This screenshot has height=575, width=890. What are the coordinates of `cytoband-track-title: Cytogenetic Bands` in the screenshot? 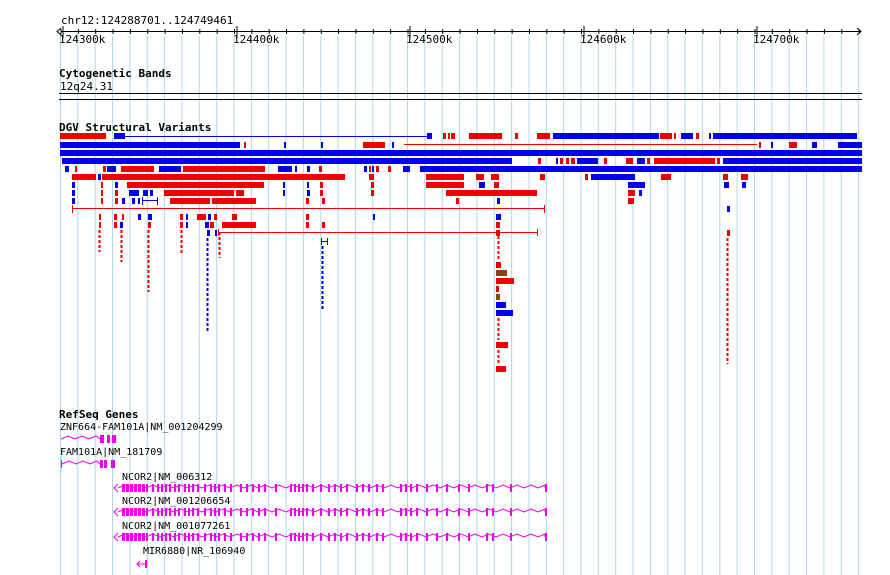 It's located at (115, 73).